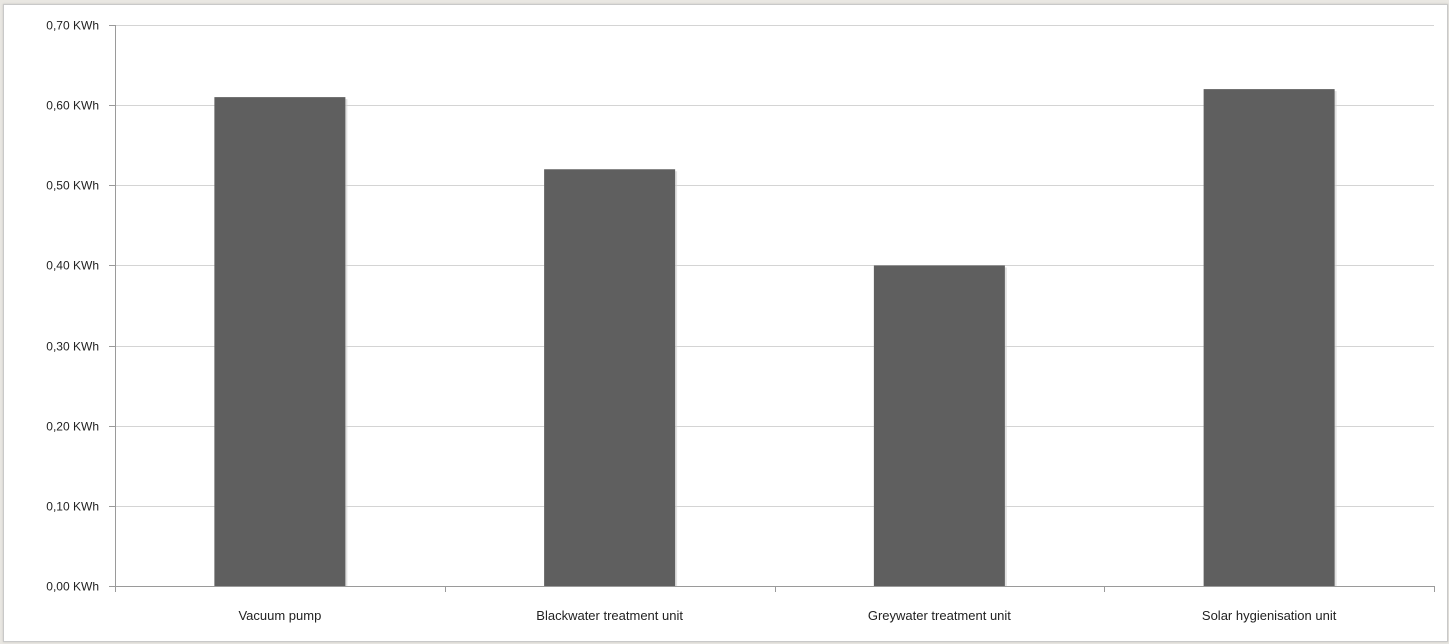  I want to click on y-tick-label: 0,70 KWh, so click(72, 26).